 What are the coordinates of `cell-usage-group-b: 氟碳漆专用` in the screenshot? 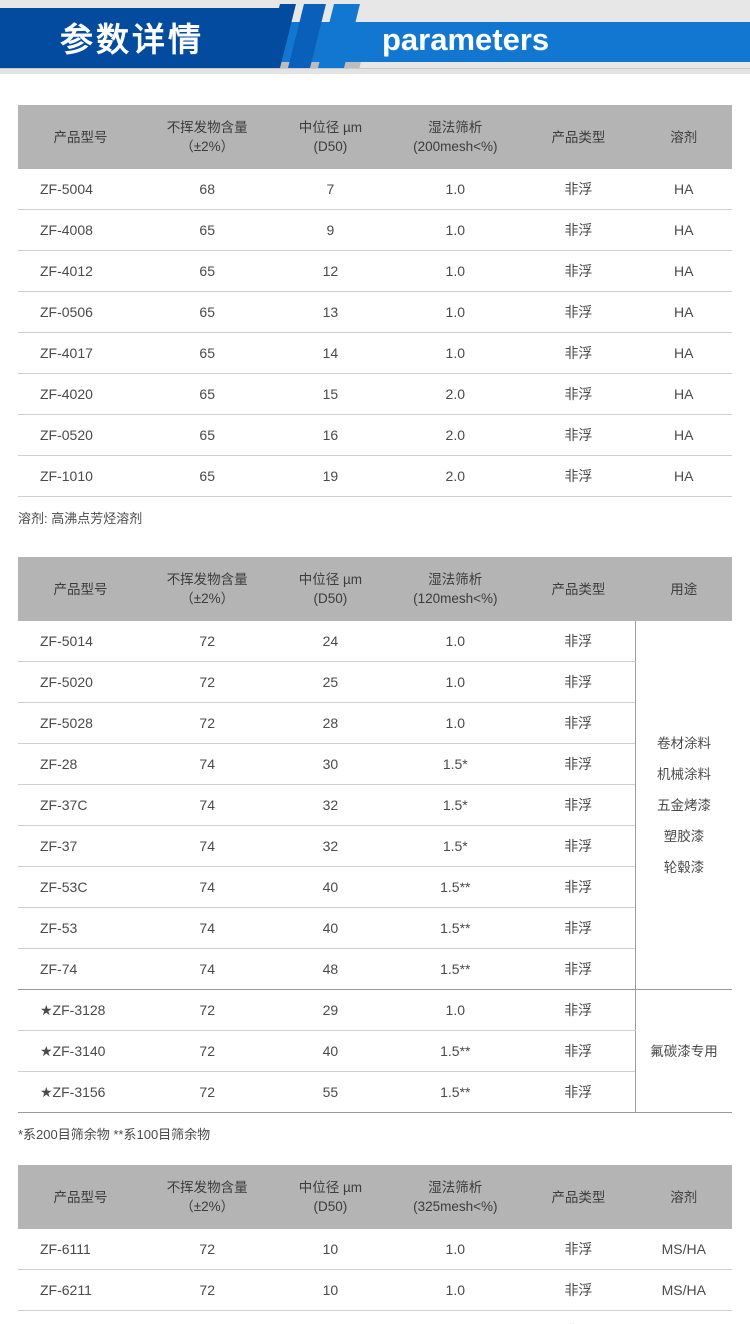 It's located at (683, 1051).